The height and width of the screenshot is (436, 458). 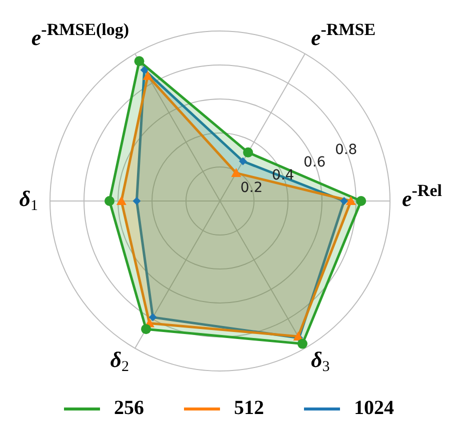 I want to click on y-tick-label: 0.6, so click(x=314, y=162).